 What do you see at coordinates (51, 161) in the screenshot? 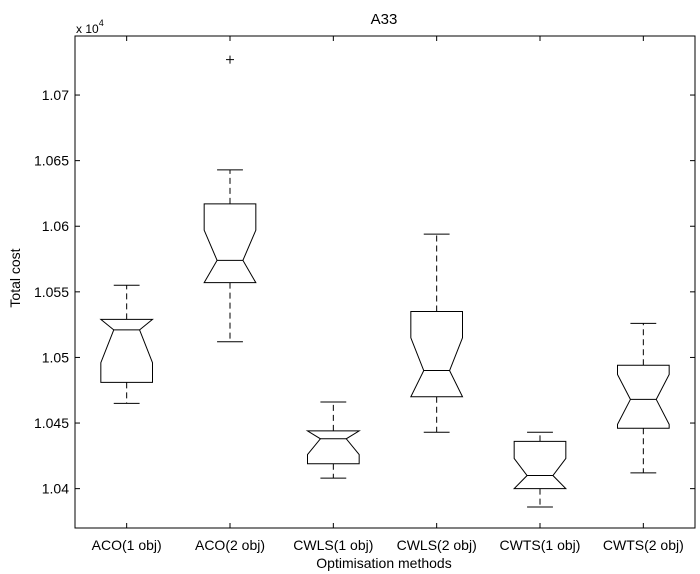
I see `y-tick-label: 1.065` at bounding box center [51, 161].